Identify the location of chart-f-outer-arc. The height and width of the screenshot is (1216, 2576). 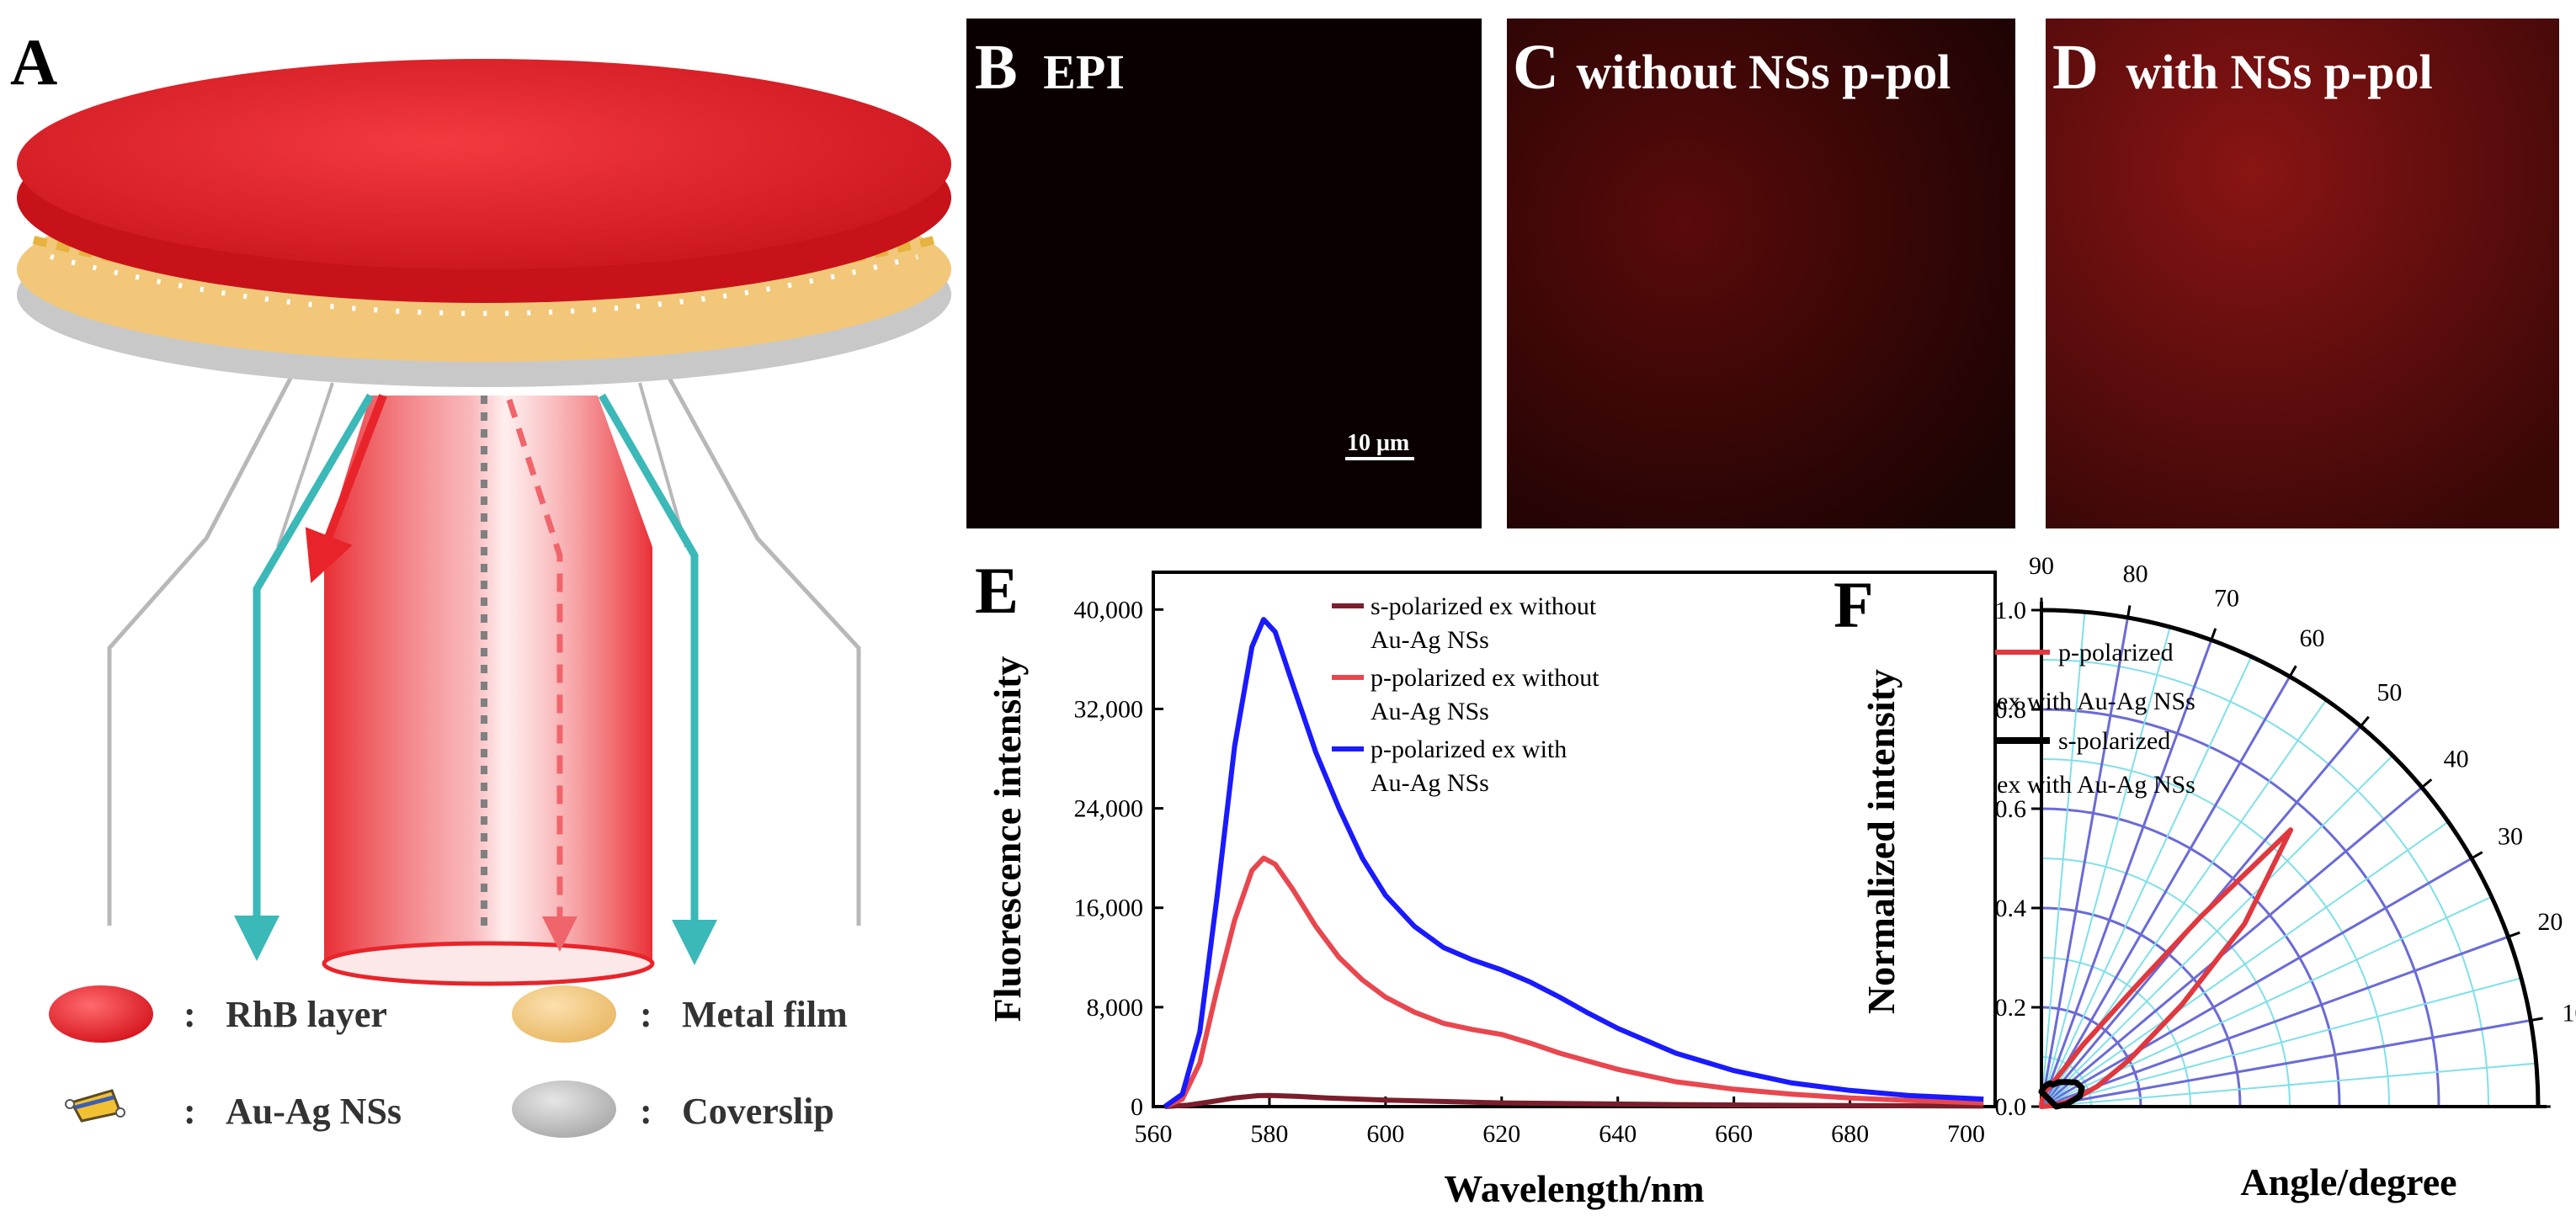
(2291, 857).